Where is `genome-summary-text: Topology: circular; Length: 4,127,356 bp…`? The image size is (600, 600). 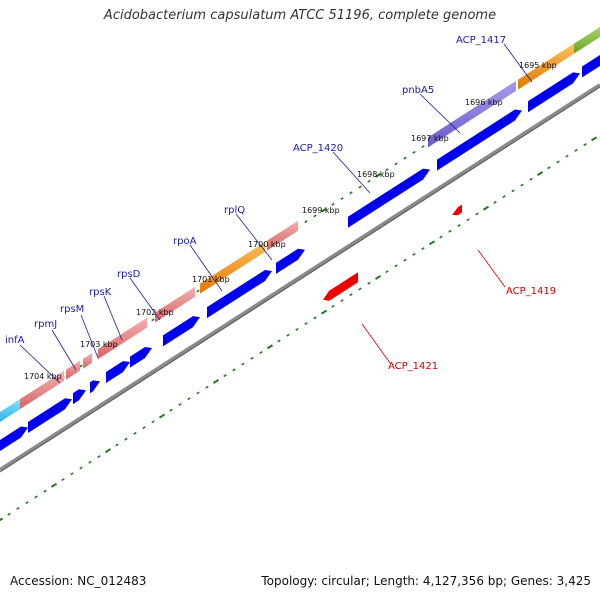 genome-summary-text: Topology: circular; Length: 4,127,356 bp… is located at coordinates (426, 581).